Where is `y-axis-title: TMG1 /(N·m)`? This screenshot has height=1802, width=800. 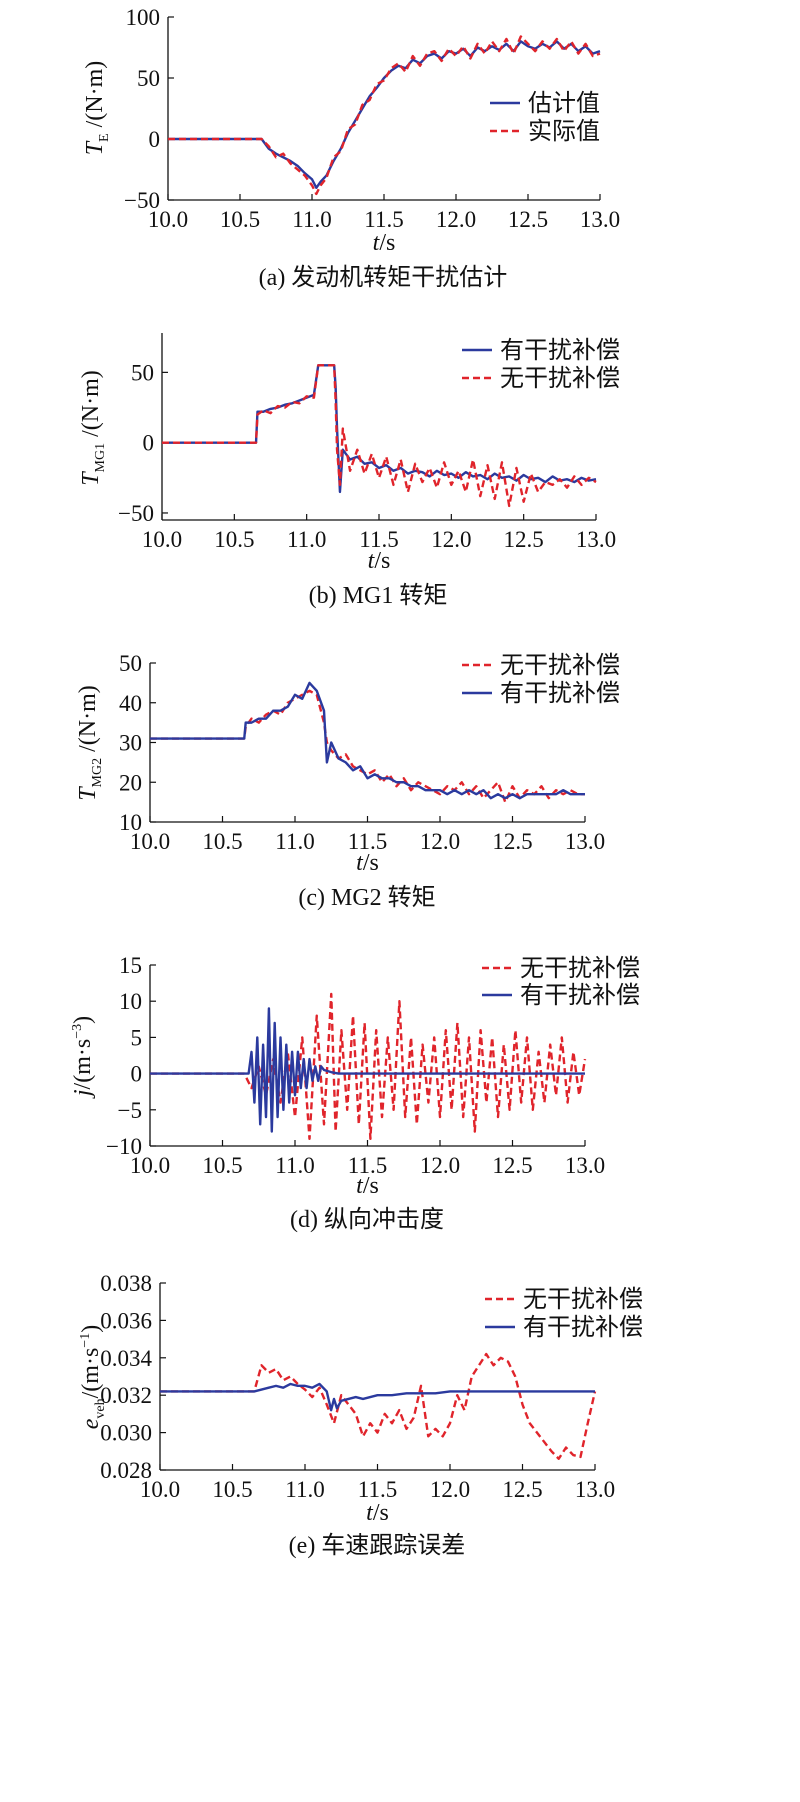 y-axis-title: TMG1 /(N·m) is located at coordinates (93, 428).